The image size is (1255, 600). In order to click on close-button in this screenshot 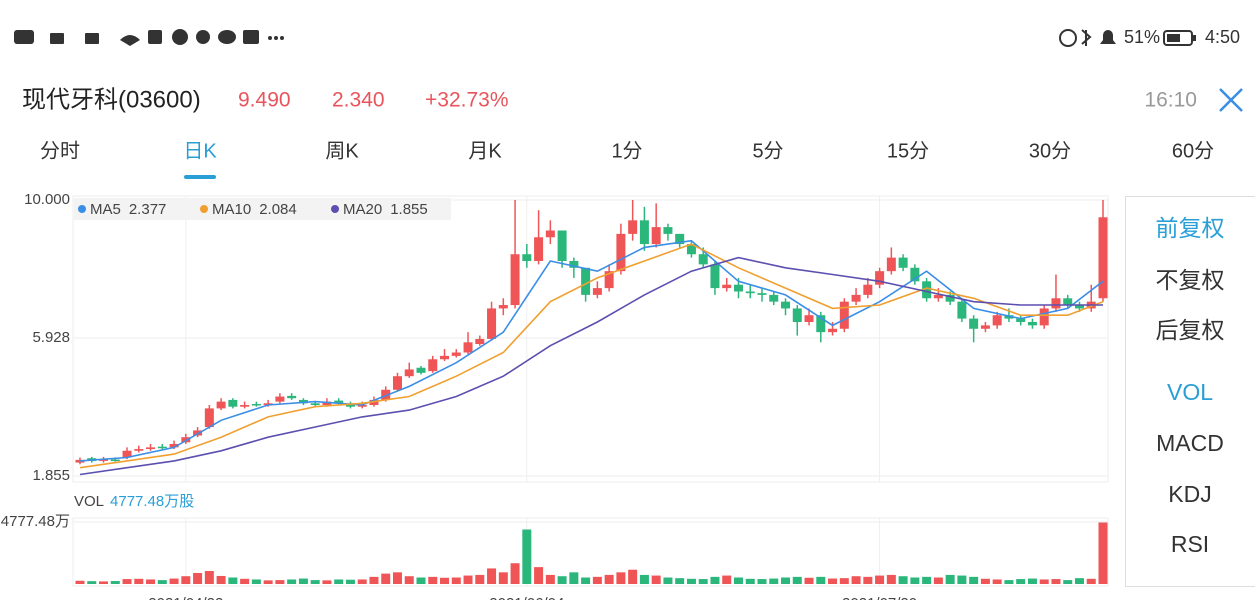, I will do `click(1231, 100)`.